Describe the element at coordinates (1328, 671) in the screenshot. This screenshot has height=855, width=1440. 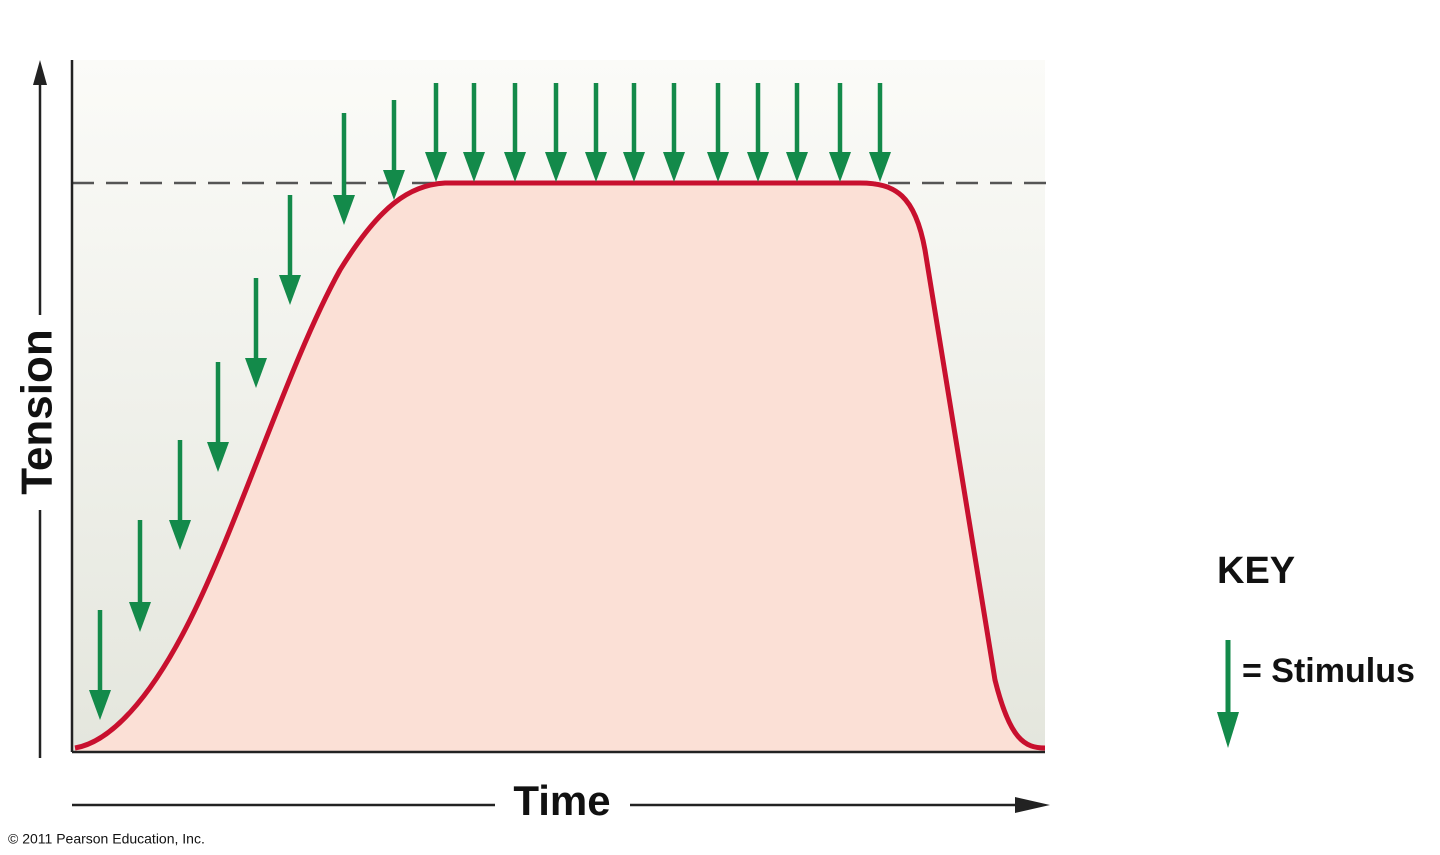
I see `key-stimulus: = Stimulus` at that location.